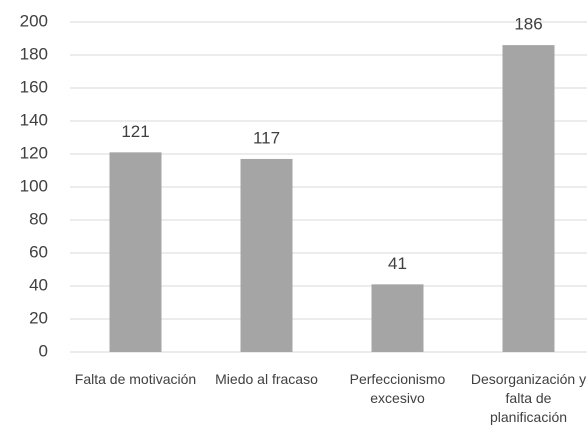 Image resolution: width=587 pixels, height=430 pixels. Describe the element at coordinates (397, 388) in the screenshot. I see `x-tick-label: Perfeccionismo excesivo` at that location.